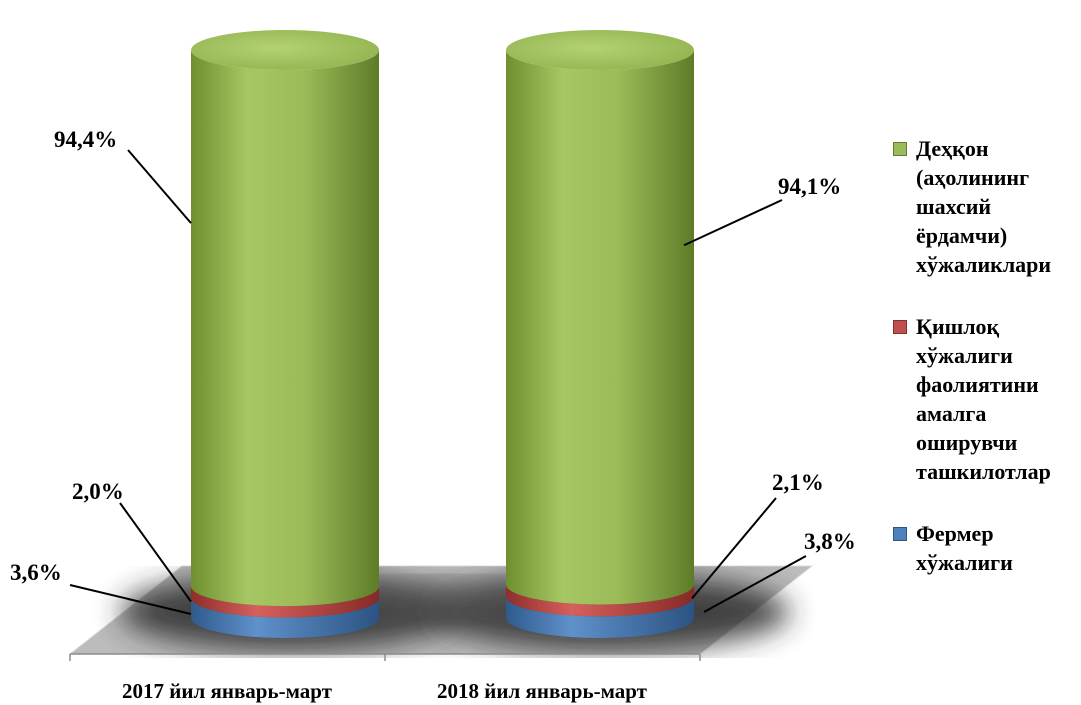 The height and width of the screenshot is (705, 1081). I want to click on x-axis, so click(385, 657).